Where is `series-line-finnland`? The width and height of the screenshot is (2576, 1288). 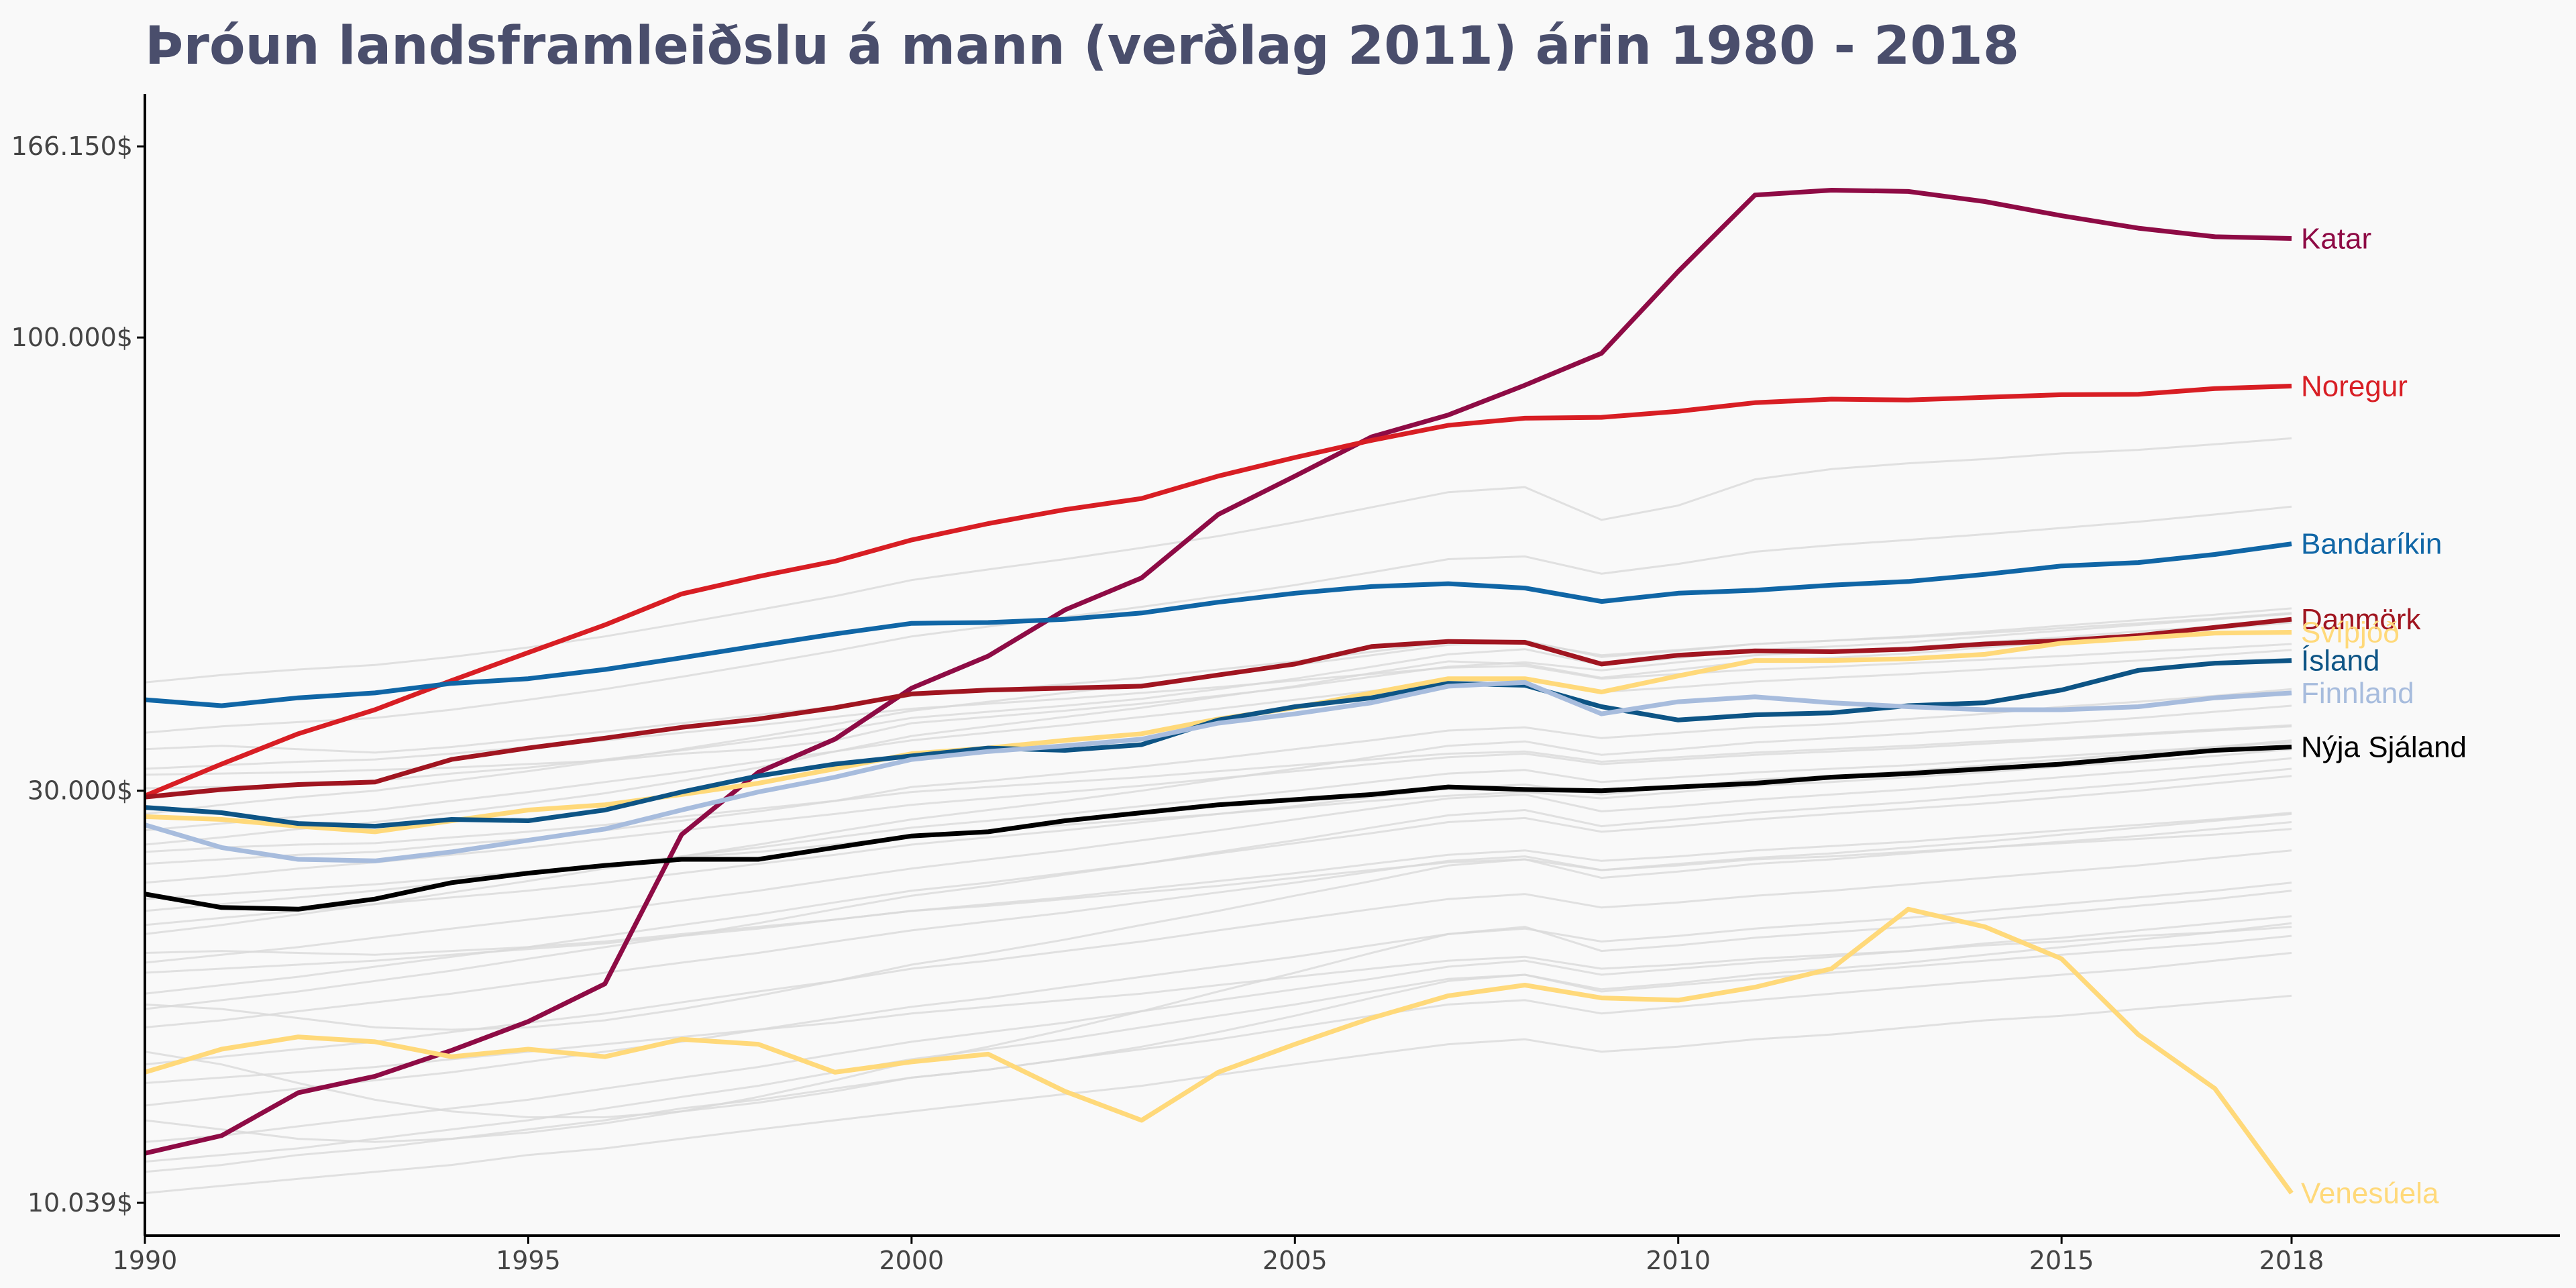
series-line-finnland is located at coordinates (1218, 771).